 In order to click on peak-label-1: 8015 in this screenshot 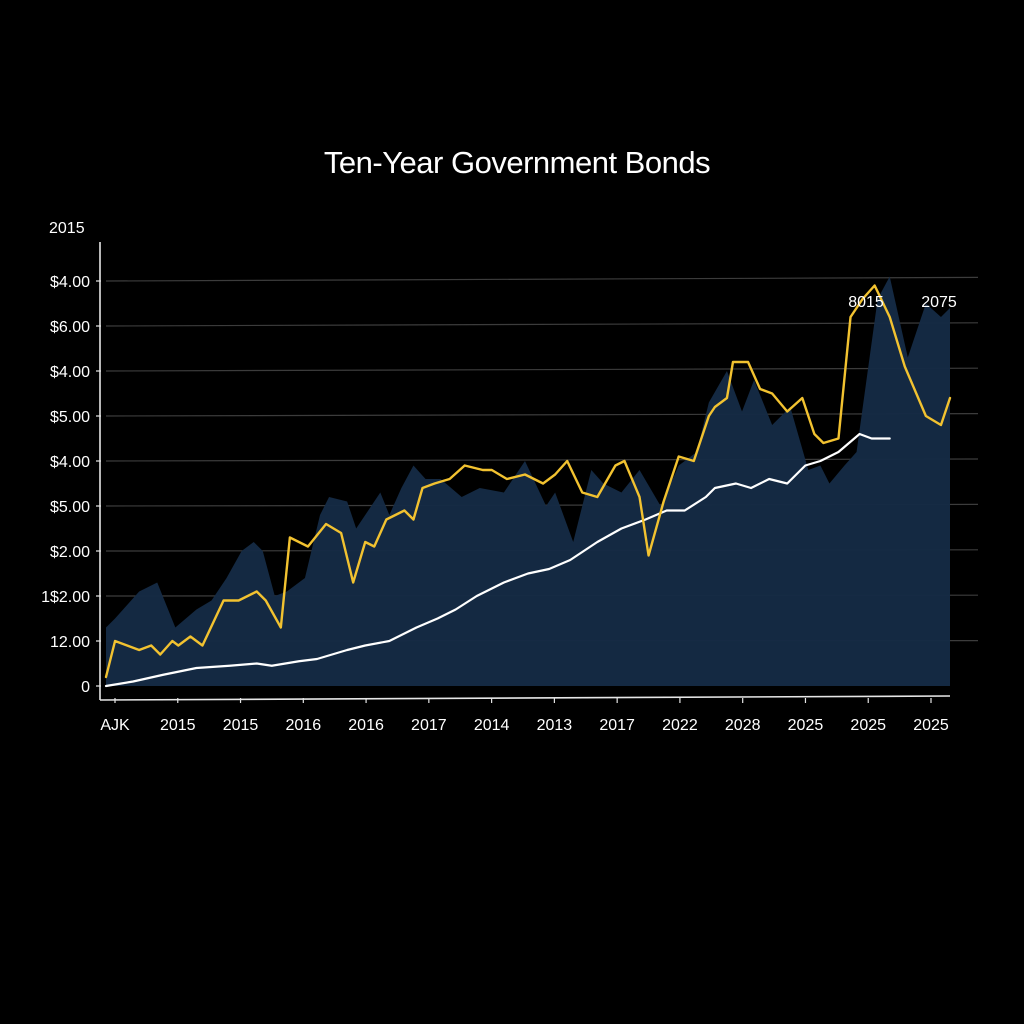, I will do `click(866, 302)`.